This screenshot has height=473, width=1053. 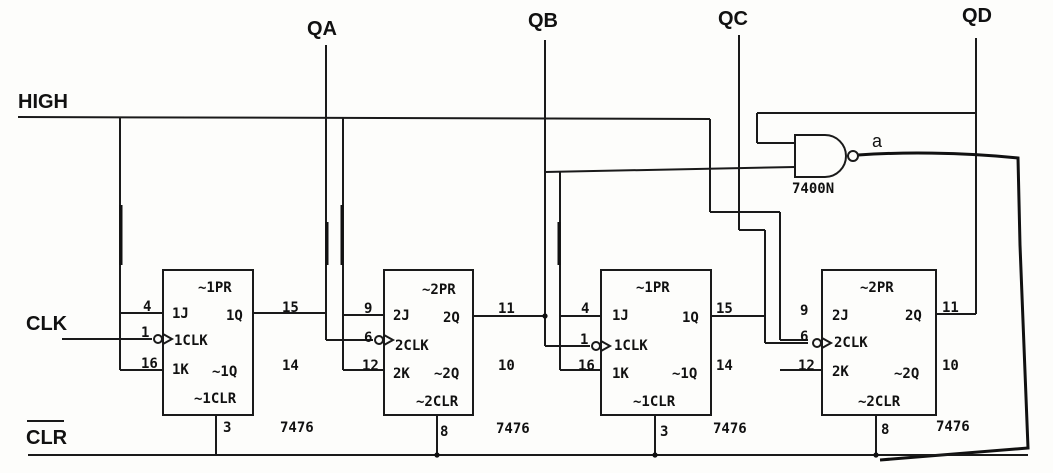 What do you see at coordinates (631, 346) in the screenshot?
I see `ff3-clk: 1CLK` at bounding box center [631, 346].